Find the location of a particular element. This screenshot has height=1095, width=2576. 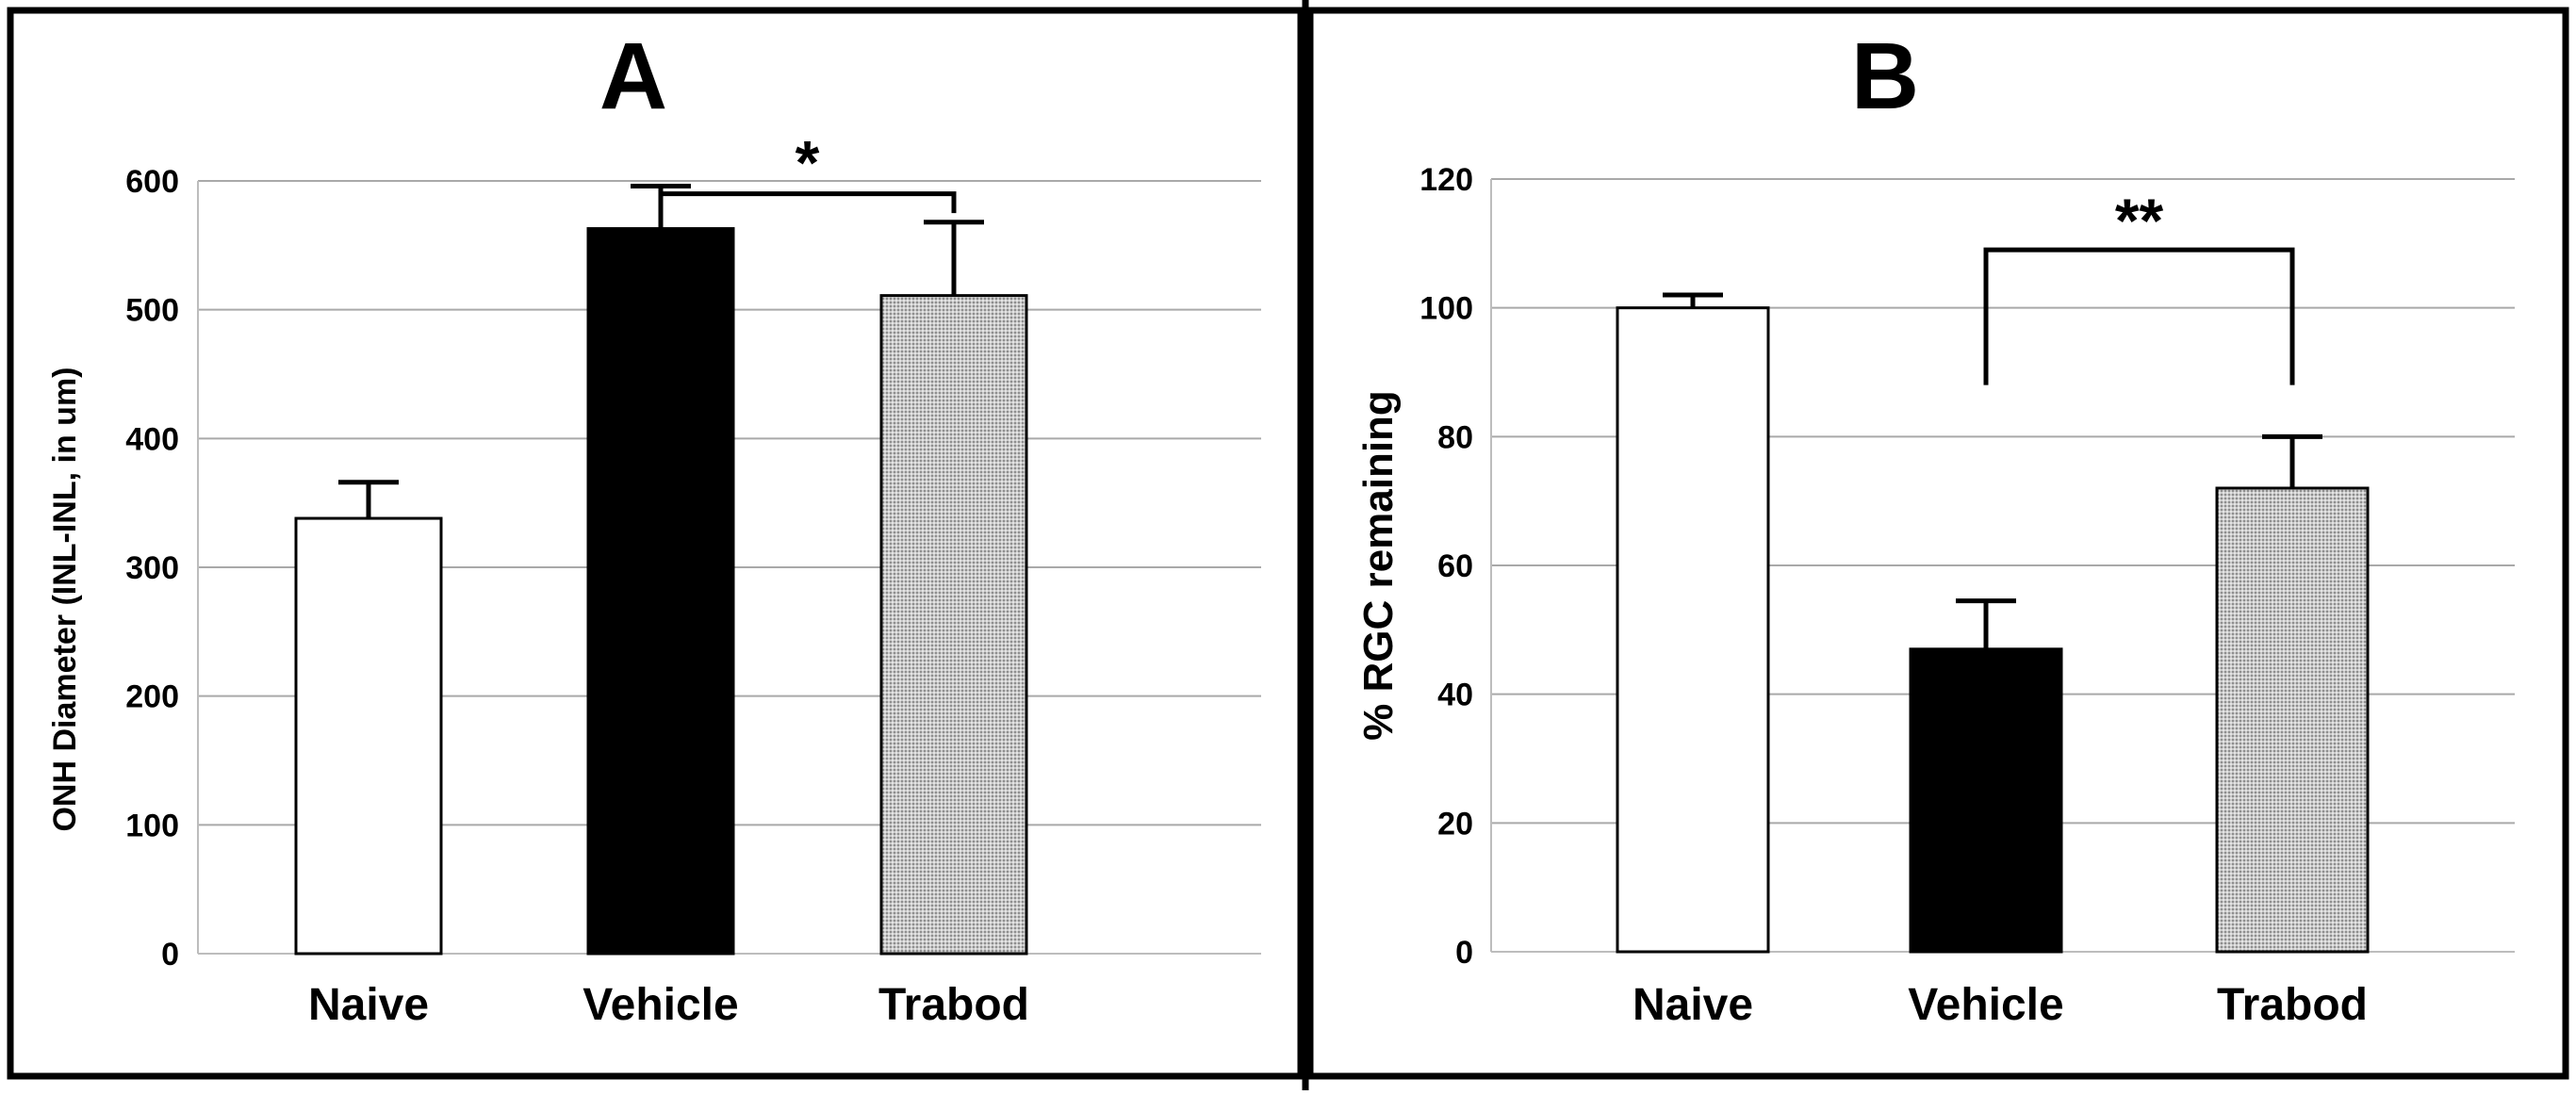

panel-a-letter: A is located at coordinates (633, 76).